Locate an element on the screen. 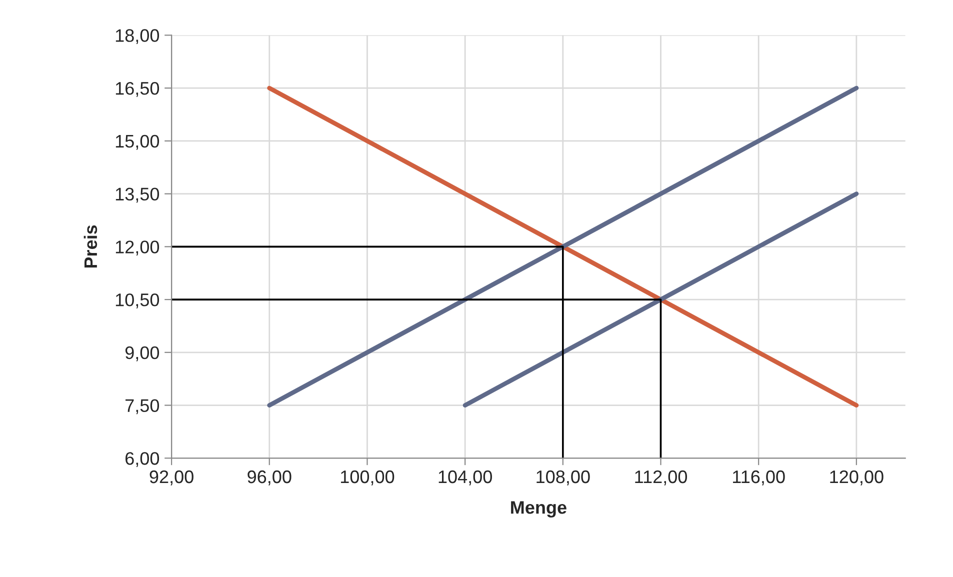  x-tick-label: 96,00 is located at coordinates (270, 478).